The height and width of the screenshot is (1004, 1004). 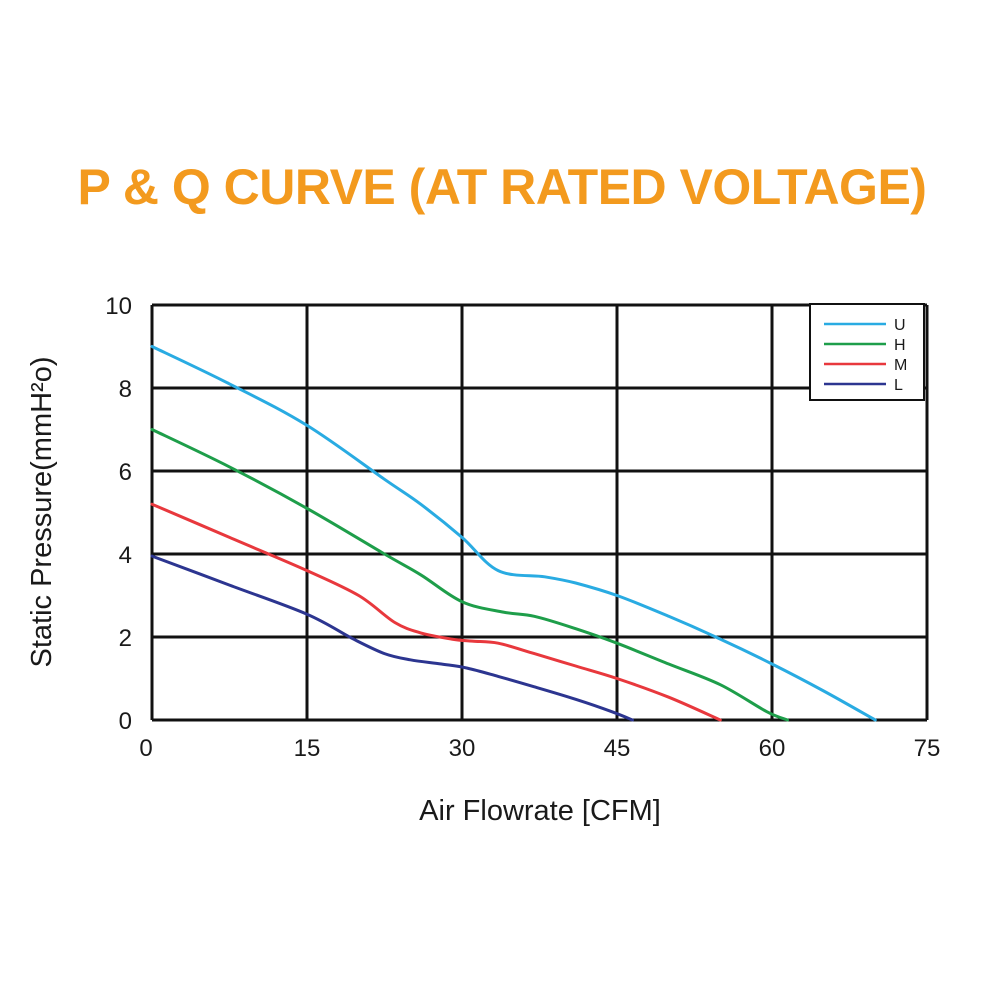 I want to click on y-tick-label: 0, so click(x=125, y=721).